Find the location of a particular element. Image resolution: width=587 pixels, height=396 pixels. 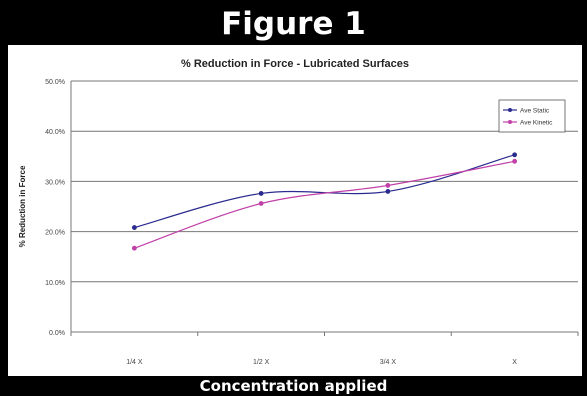

x-tick-label: 1/4 X is located at coordinates (134, 362).